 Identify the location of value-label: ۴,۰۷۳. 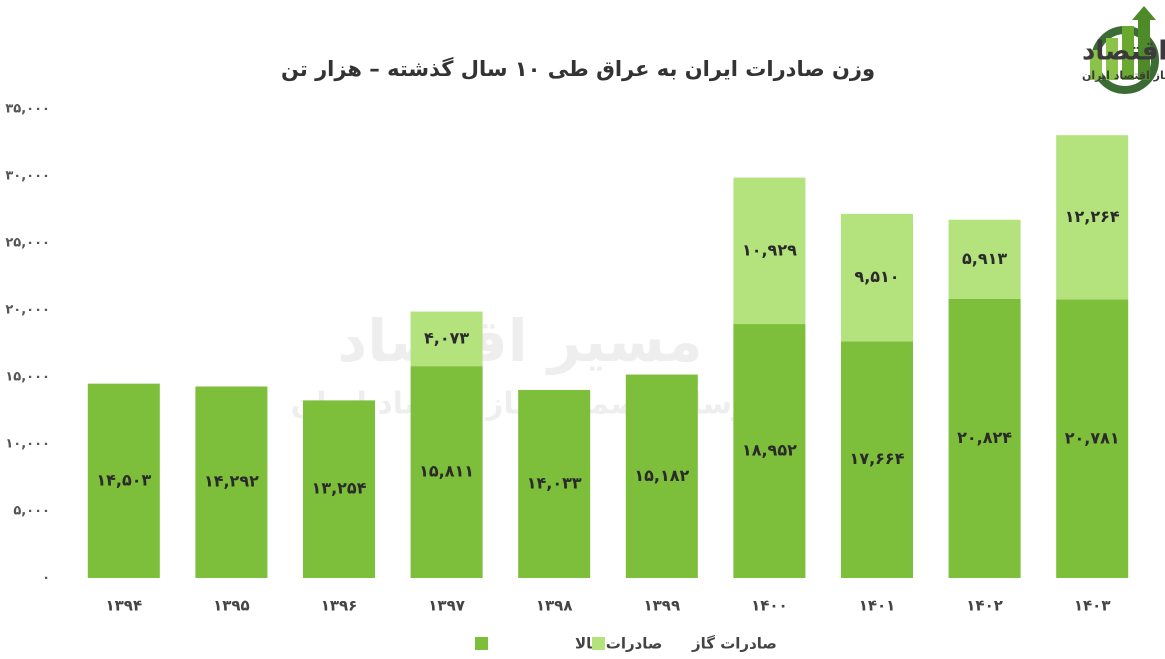
(446, 337).